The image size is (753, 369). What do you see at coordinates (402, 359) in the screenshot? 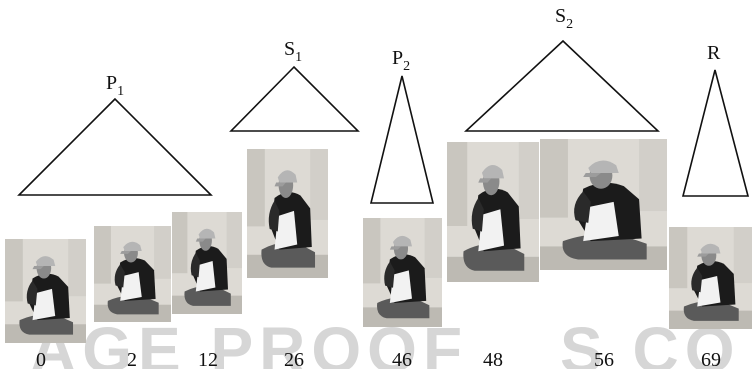
I see `frame-number: 46` at bounding box center [402, 359].